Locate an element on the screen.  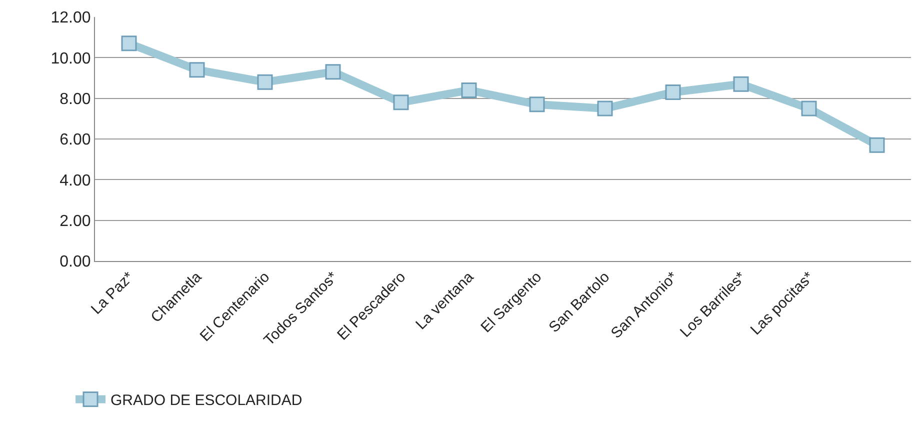
y-tick-label: 12.00 is located at coordinates (70, 18).